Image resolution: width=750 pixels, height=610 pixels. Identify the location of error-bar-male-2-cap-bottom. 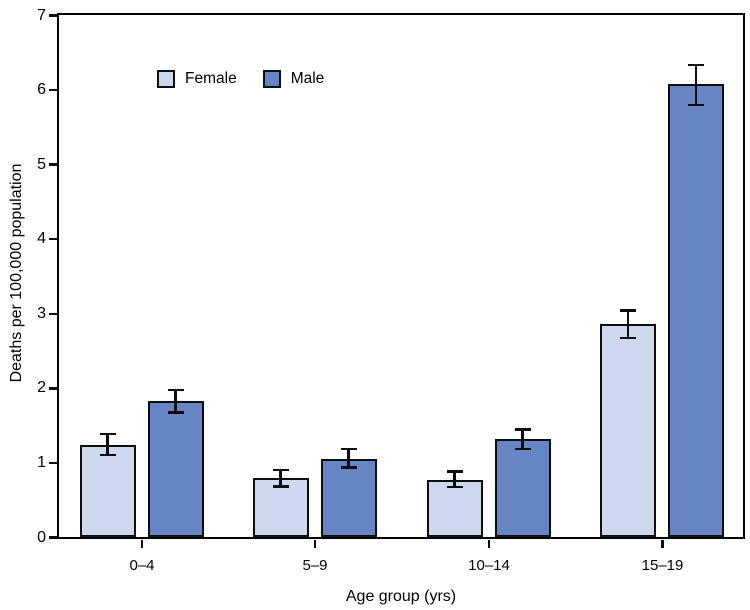
(522, 449).